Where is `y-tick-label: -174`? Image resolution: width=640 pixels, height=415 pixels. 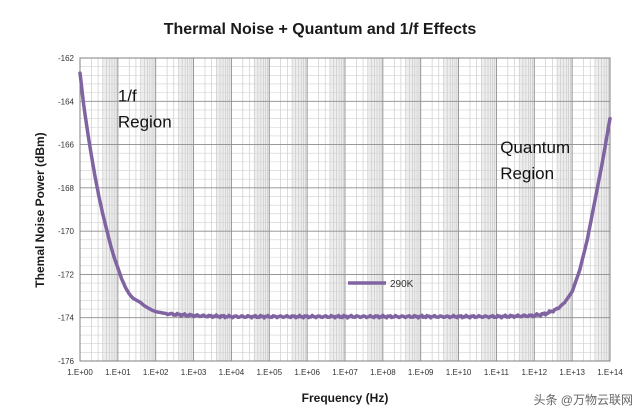
y-tick-label: -174 is located at coordinates (66, 318).